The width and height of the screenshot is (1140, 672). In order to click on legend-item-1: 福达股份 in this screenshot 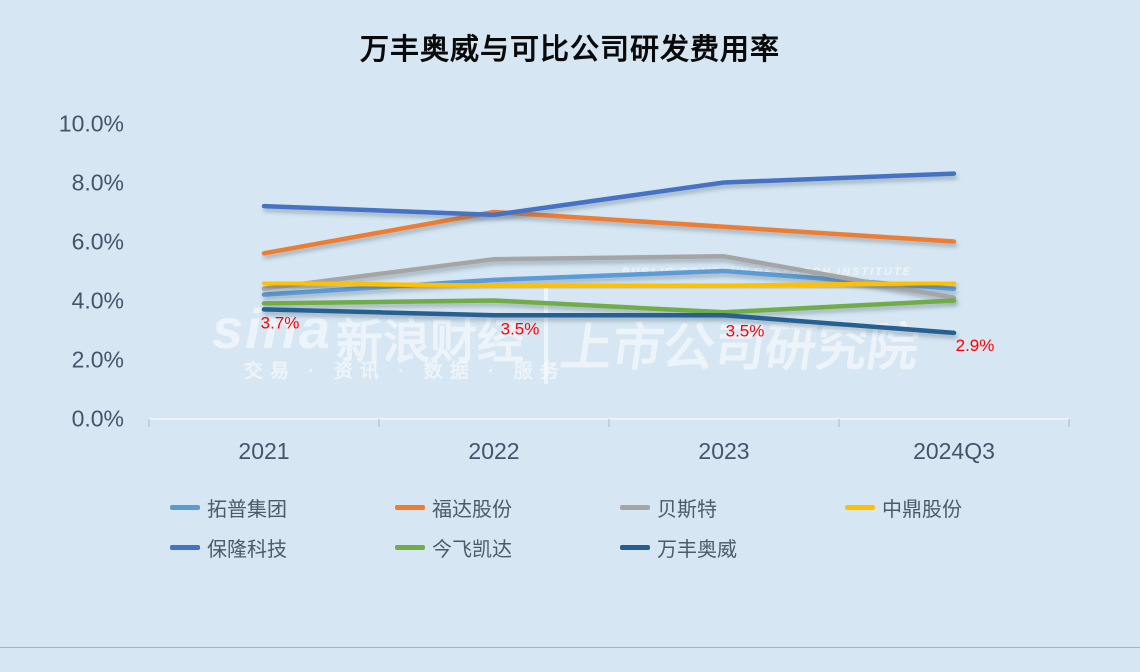, I will do `click(453, 508)`.